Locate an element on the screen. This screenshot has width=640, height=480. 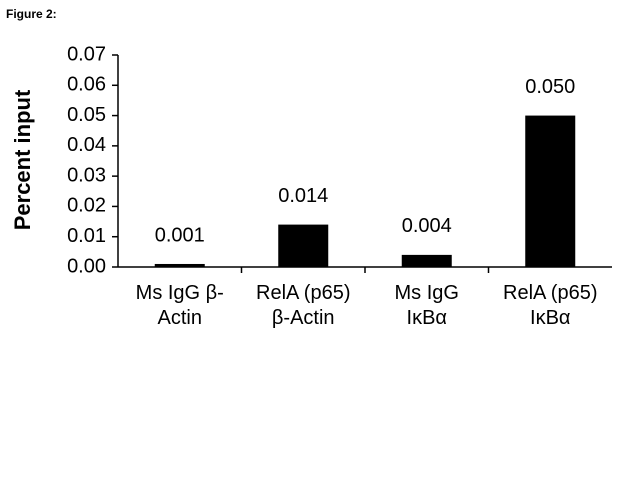
y-tick-label: 0.06 is located at coordinates (86, 85).